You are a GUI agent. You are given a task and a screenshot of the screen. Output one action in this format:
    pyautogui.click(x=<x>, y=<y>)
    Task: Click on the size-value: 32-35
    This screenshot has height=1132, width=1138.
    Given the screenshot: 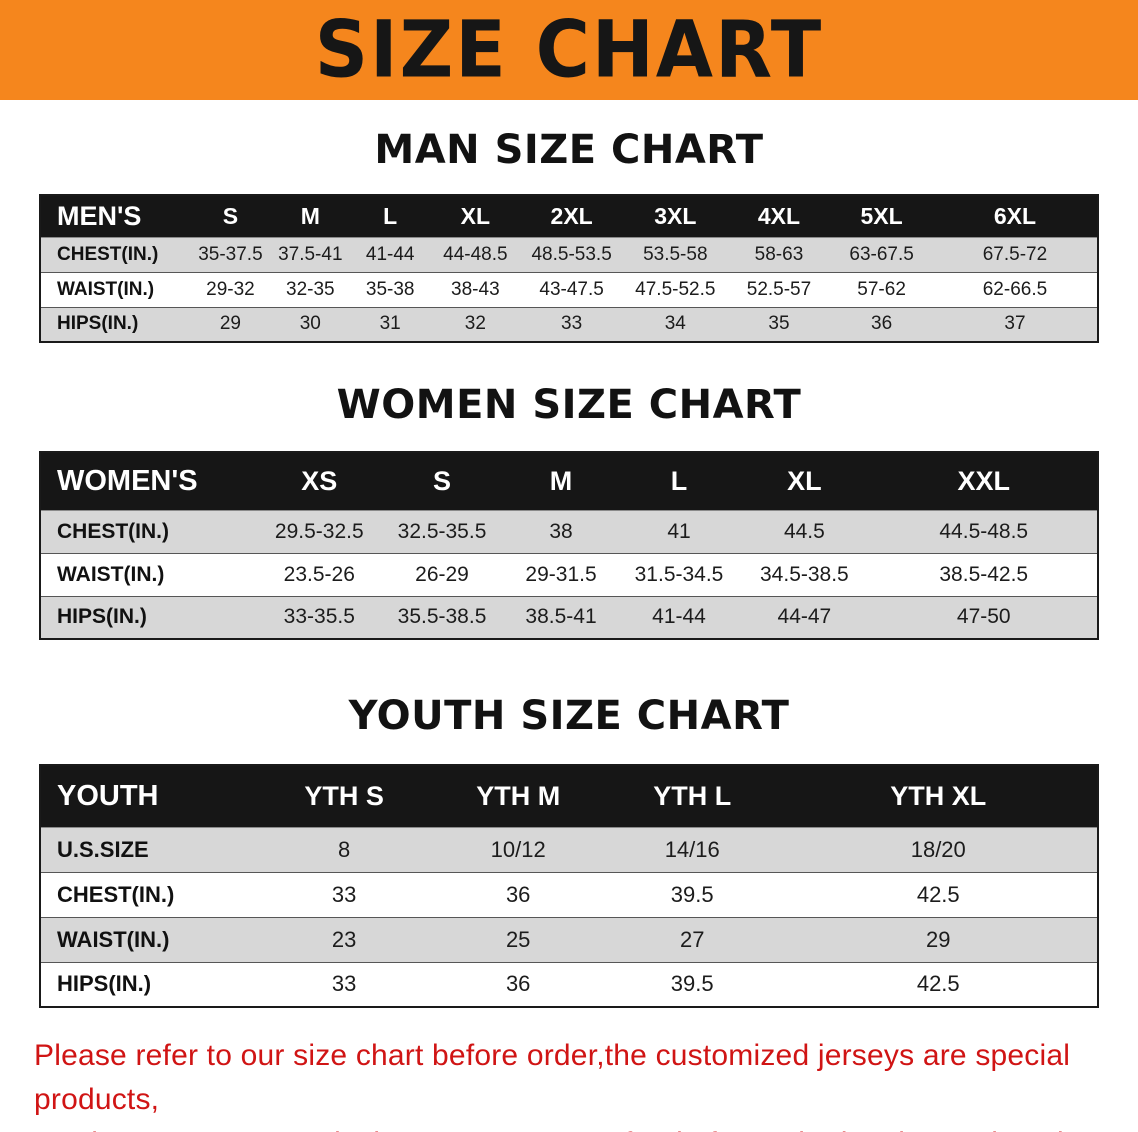 What is the action you would take?
    pyautogui.click(x=310, y=289)
    